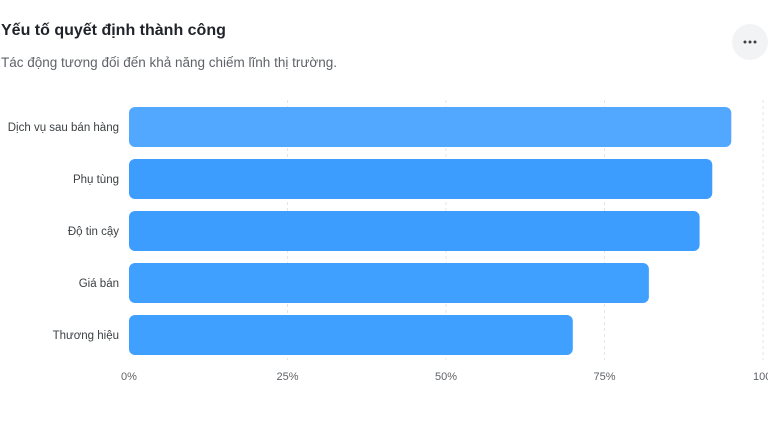 This screenshot has height=432, width=768. Describe the element at coordinates (96, 180) in the screenshot. I see `category-label: Phụ tùng` at that location.